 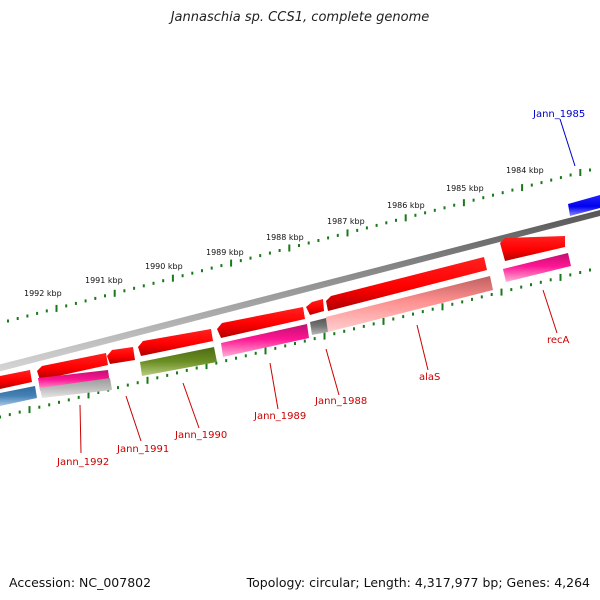 What do you see at coordinates (200, 435) in the screenshot?
I see `gene-label-jann-1990: Jann_1990` at bounding box center [200, 435].